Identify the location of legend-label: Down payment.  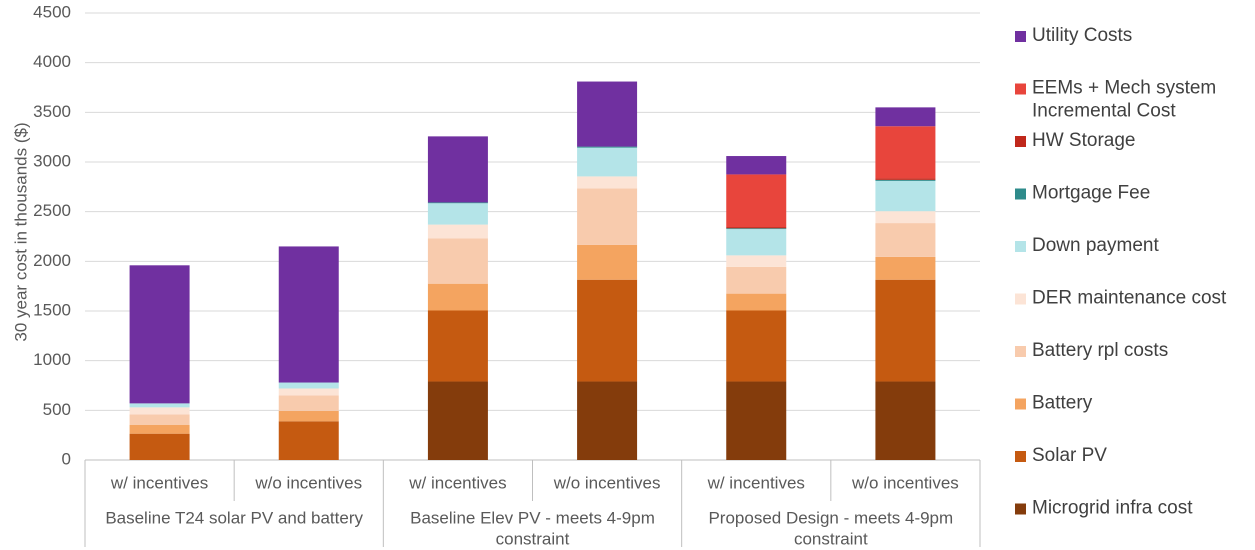
(1095, 245).